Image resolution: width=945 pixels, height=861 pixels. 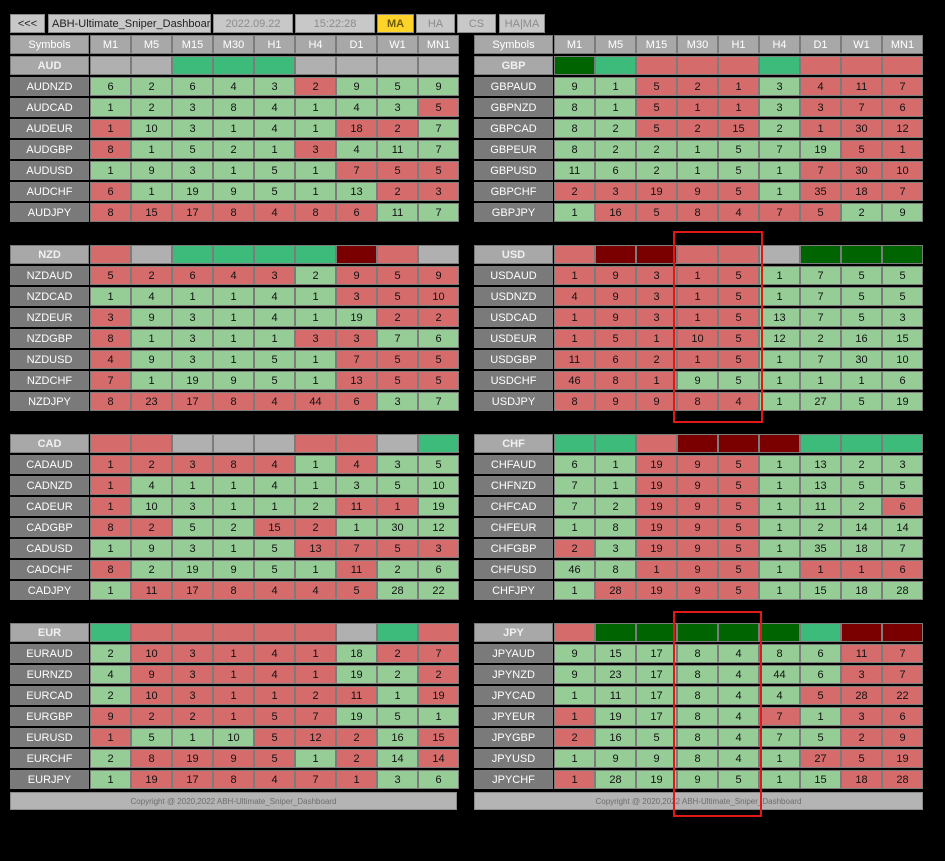 What do you see at coordinates (513, 716) in the screenshot?
I see `symbol-label: JPYEUR` at bounding box center [513, 716].